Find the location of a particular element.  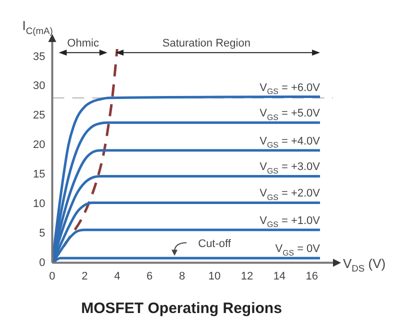

x-tick-label: 8 is located at coordinates (182, 276).